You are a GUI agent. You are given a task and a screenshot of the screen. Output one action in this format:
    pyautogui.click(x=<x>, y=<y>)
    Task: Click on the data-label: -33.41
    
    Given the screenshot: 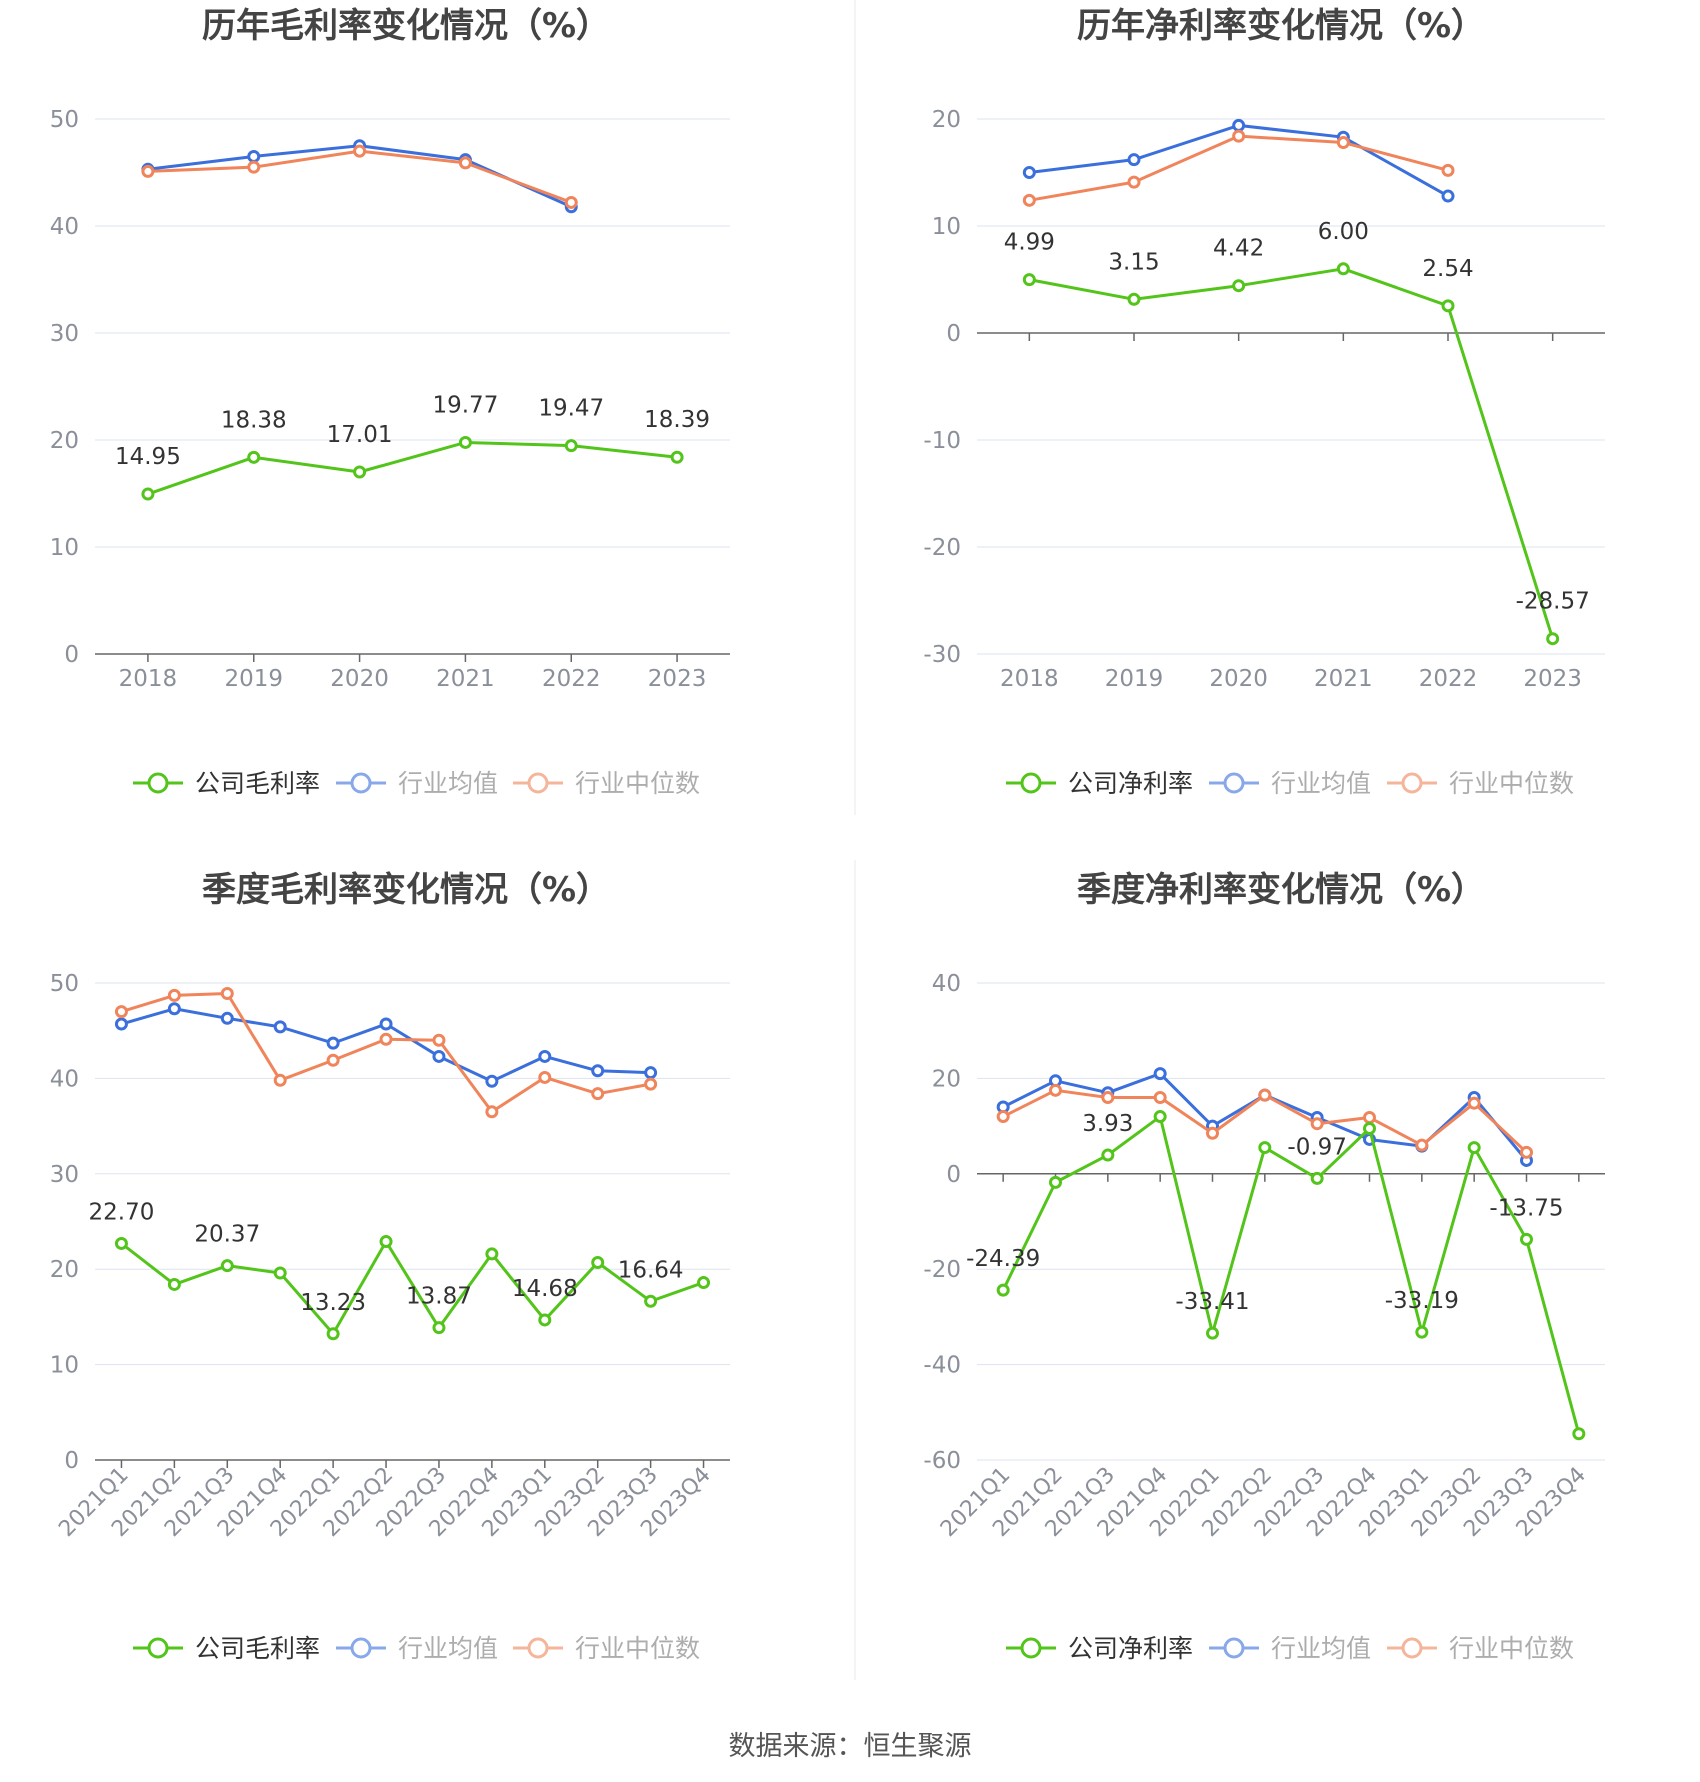 What is the action you would take?
    pyautogui.click(x=1212, y=1302)
    